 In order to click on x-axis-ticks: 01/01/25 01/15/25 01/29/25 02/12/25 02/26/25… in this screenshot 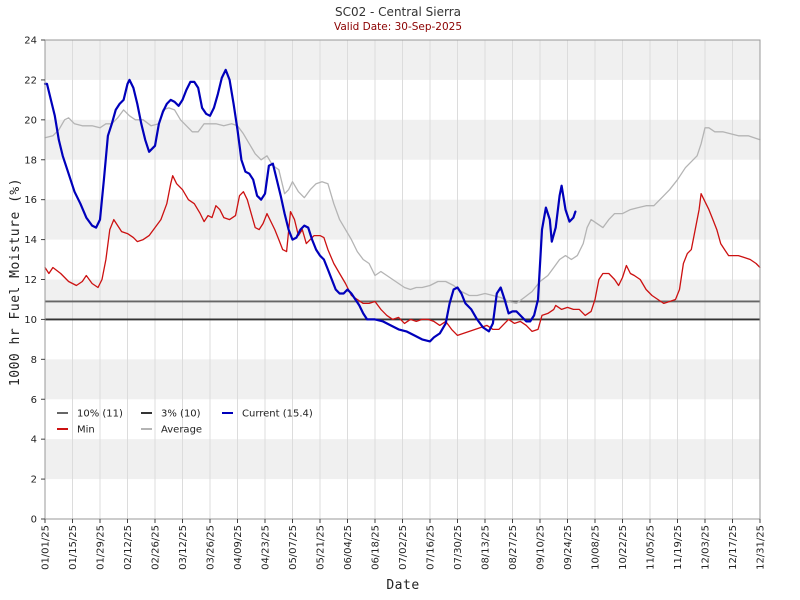, I will do `click(404, 544)`.